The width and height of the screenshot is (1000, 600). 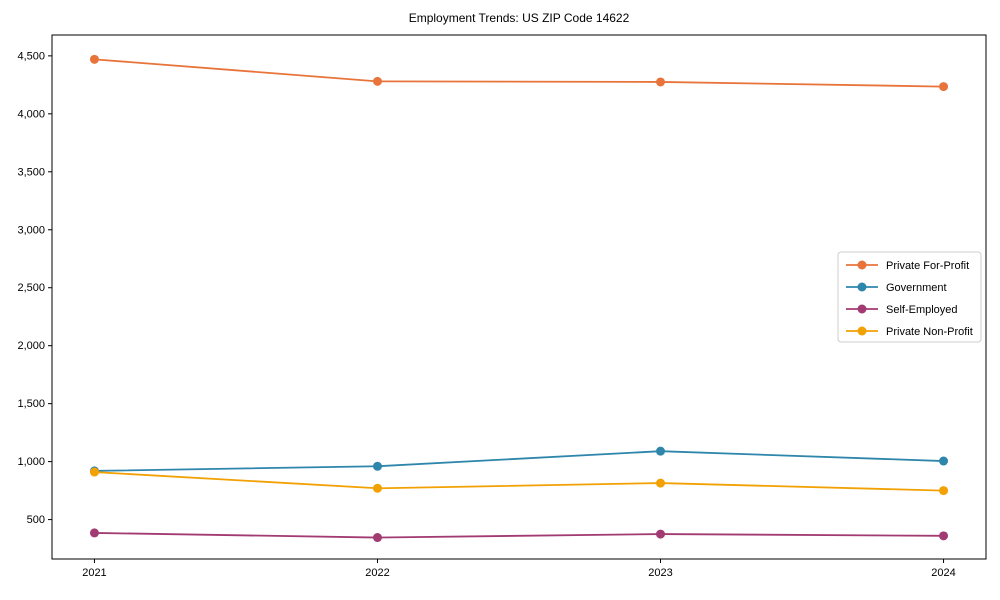 I want to click on legend-marker-private-for-profit, so click(x=862, y=265).